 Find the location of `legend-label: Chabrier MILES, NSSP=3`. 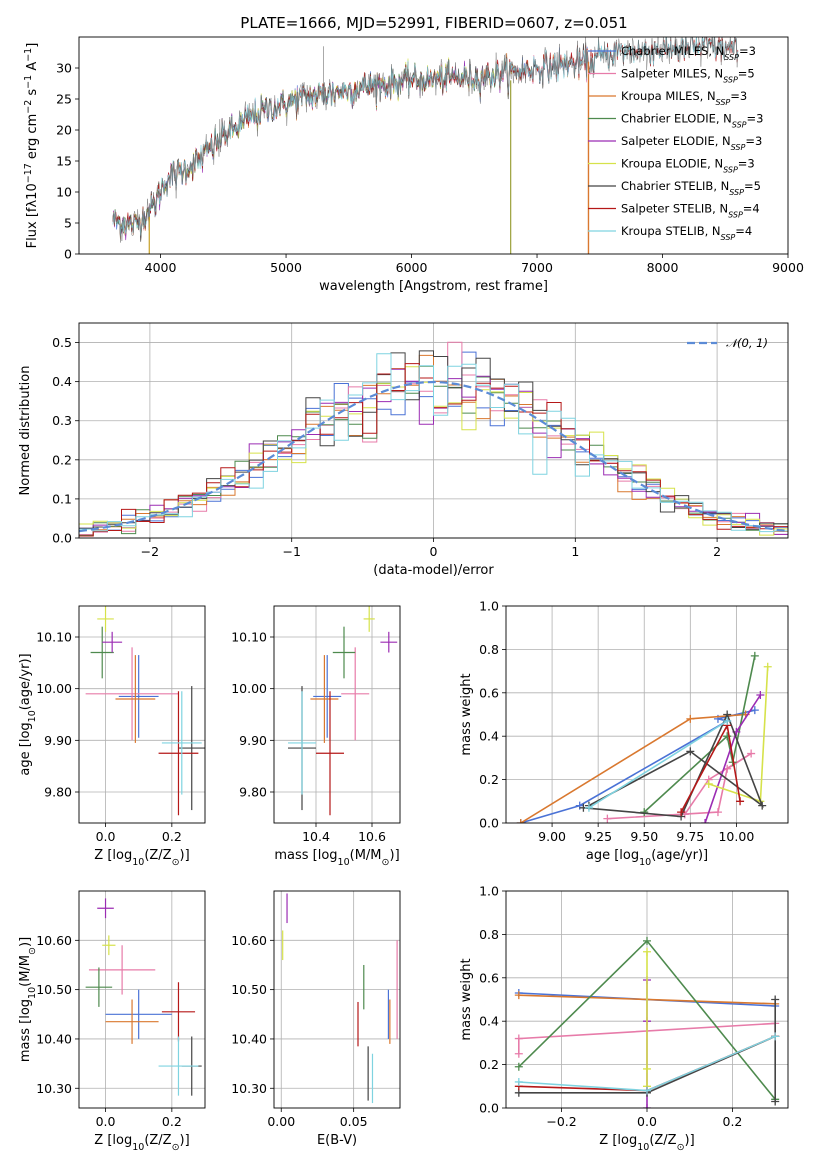

legend-label: Chabrier MILES, NSSP=3 is located at coordinates (688, 53).